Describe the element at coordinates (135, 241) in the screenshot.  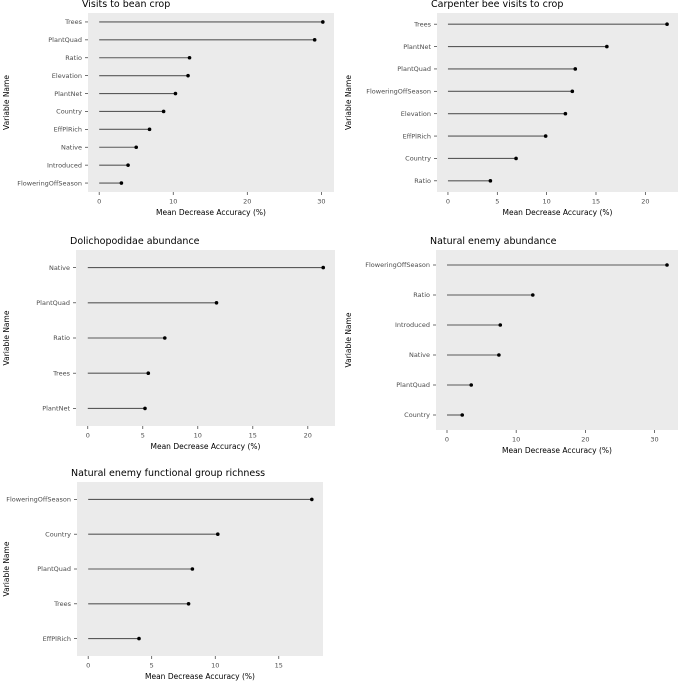
I see `chart-title: Dolichopodidae abundance` at that location.